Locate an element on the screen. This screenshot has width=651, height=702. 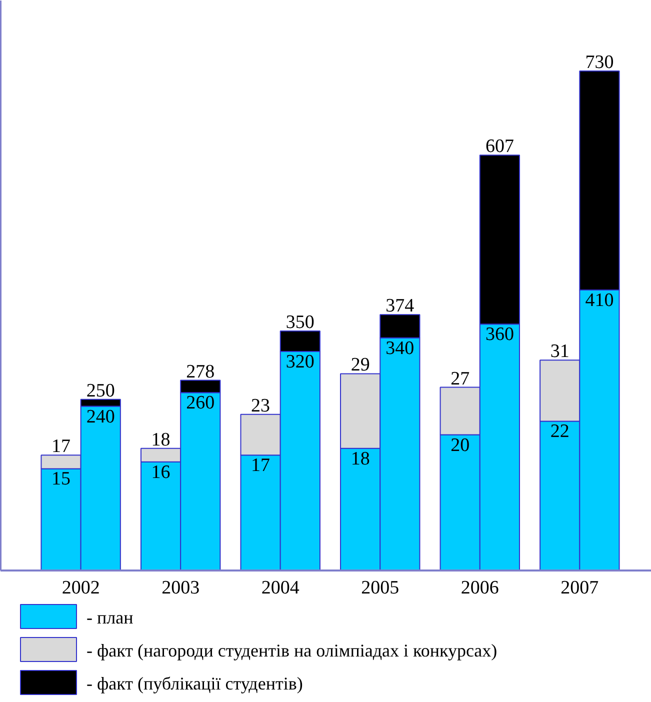
data-label: 320 is located at coordinates (300, 362).